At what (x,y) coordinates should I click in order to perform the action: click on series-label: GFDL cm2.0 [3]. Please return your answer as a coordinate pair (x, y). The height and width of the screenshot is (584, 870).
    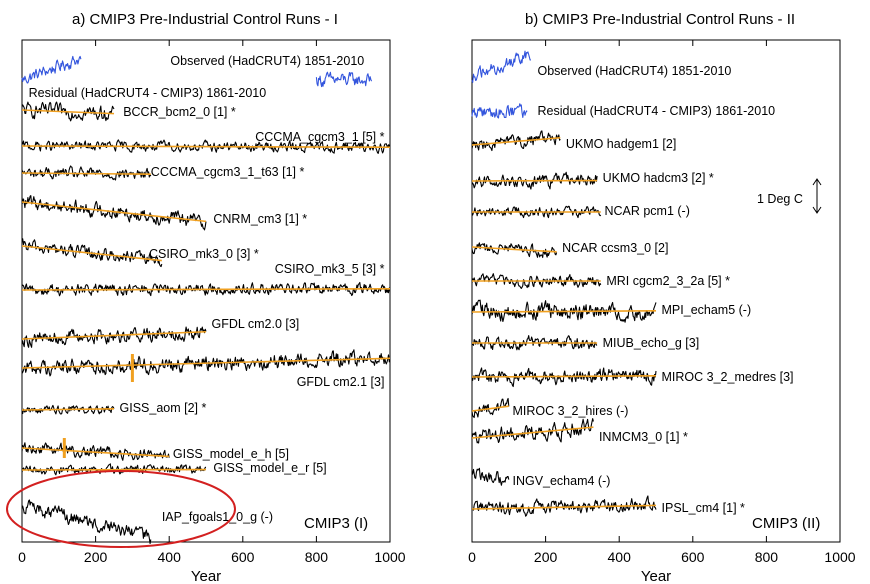
    Looking at the image, I should click on (256, 324).